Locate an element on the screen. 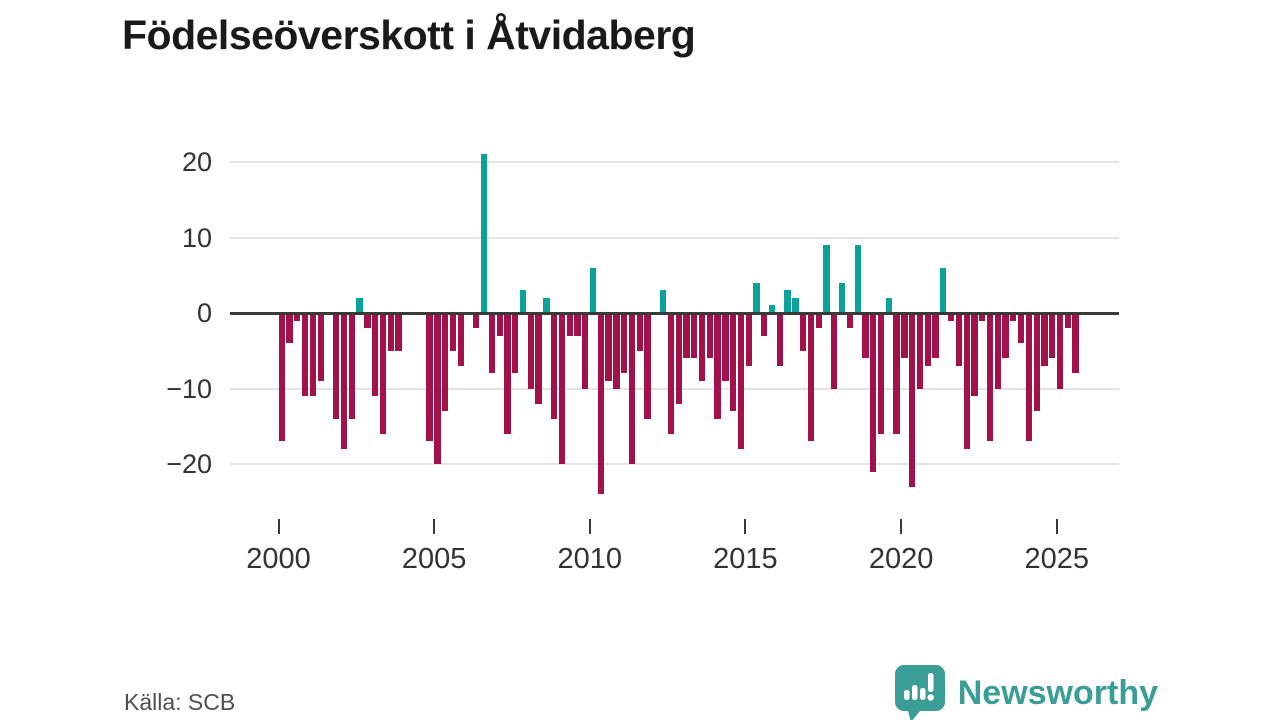  newsworthy-bubble-icon is located at coordinates (919, 692).